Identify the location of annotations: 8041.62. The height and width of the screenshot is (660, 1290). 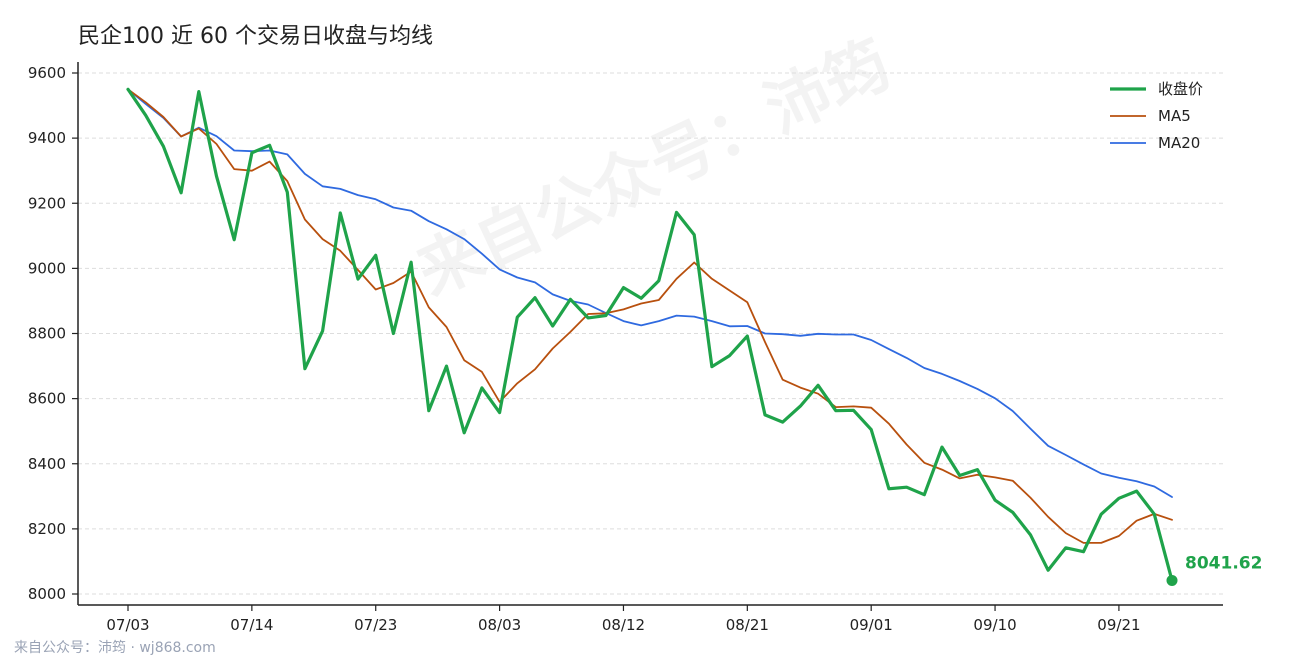
(1214, 569).